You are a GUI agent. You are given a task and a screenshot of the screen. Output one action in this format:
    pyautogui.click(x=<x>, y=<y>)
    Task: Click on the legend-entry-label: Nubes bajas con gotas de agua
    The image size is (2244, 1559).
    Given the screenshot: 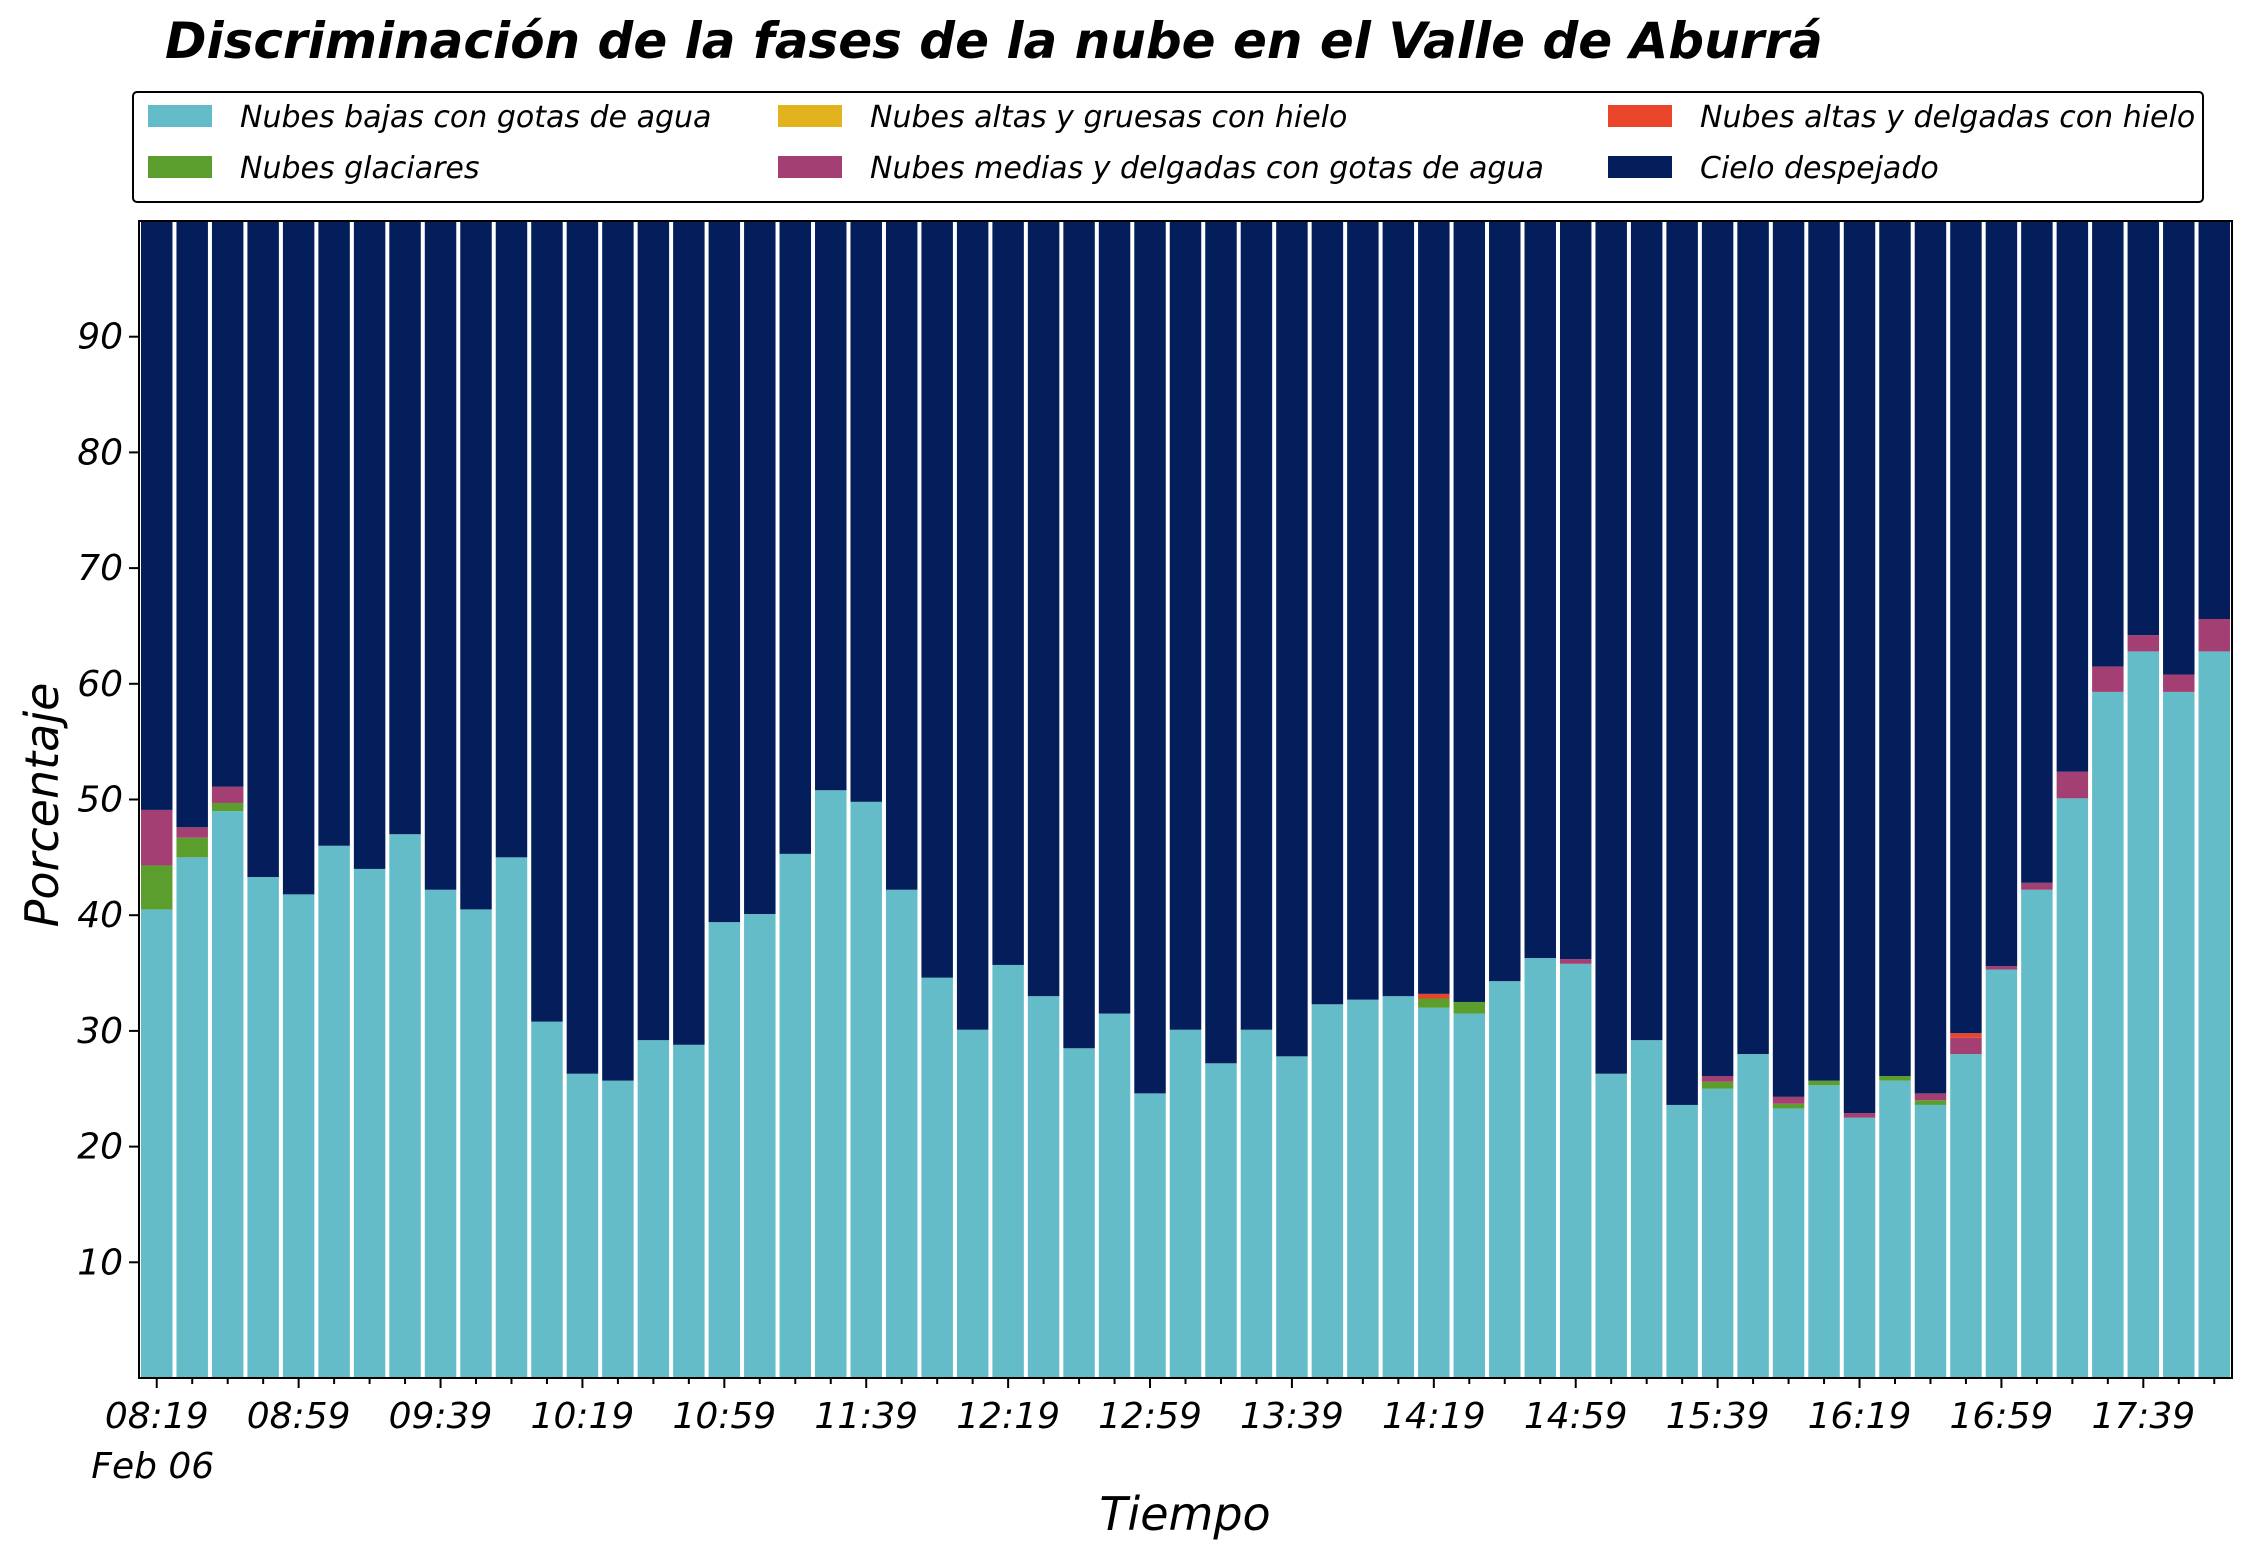 What is the action you would take?
    pyautogui.click(x=475, y=117)
    